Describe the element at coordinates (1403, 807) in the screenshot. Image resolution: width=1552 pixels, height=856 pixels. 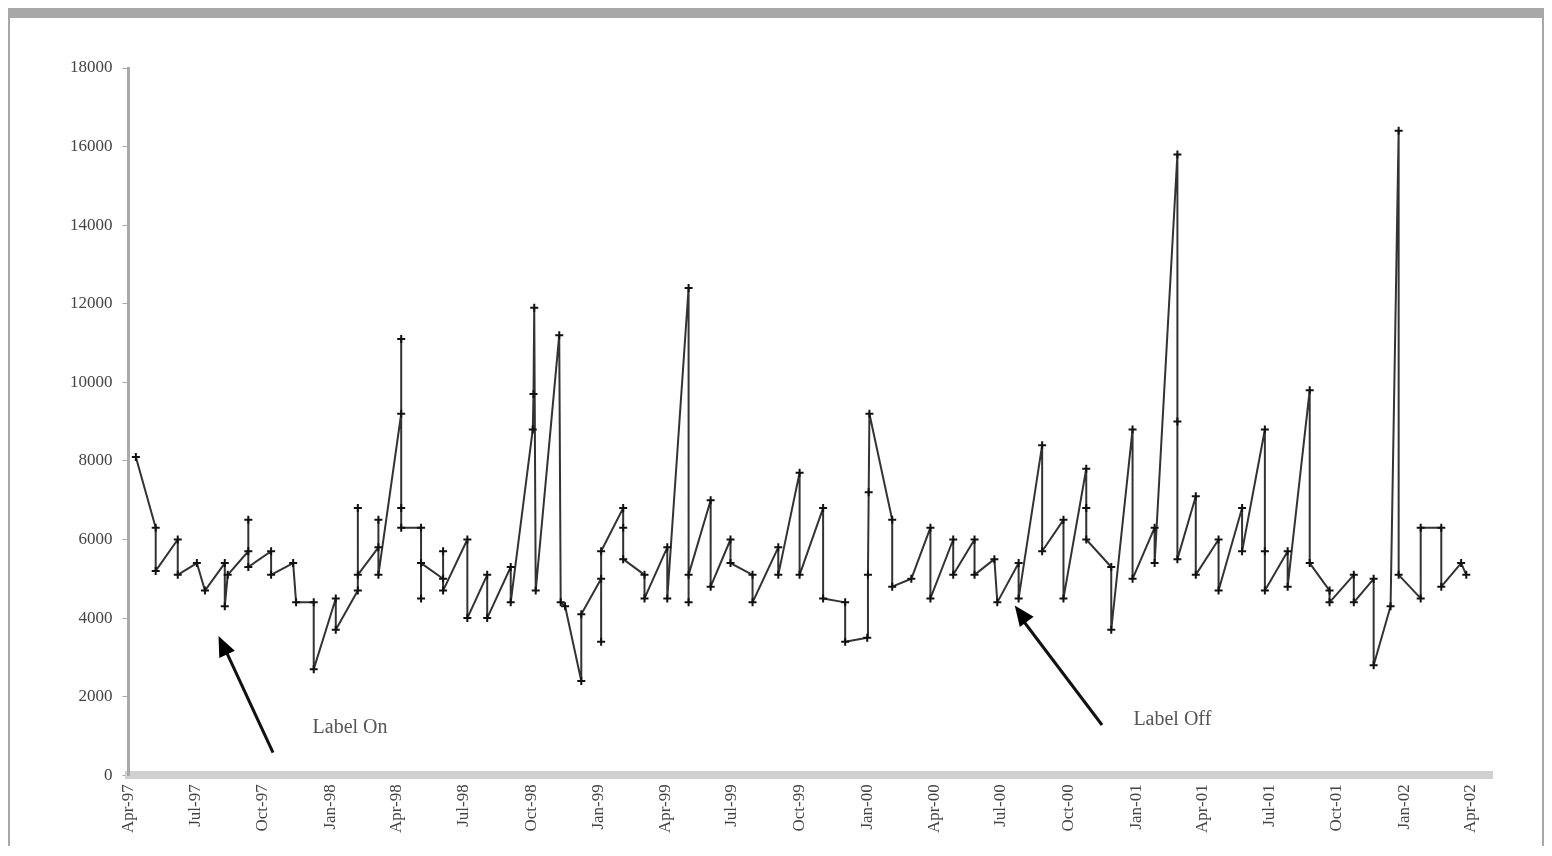
I see `x-tick-label: Jan-02` at that location.